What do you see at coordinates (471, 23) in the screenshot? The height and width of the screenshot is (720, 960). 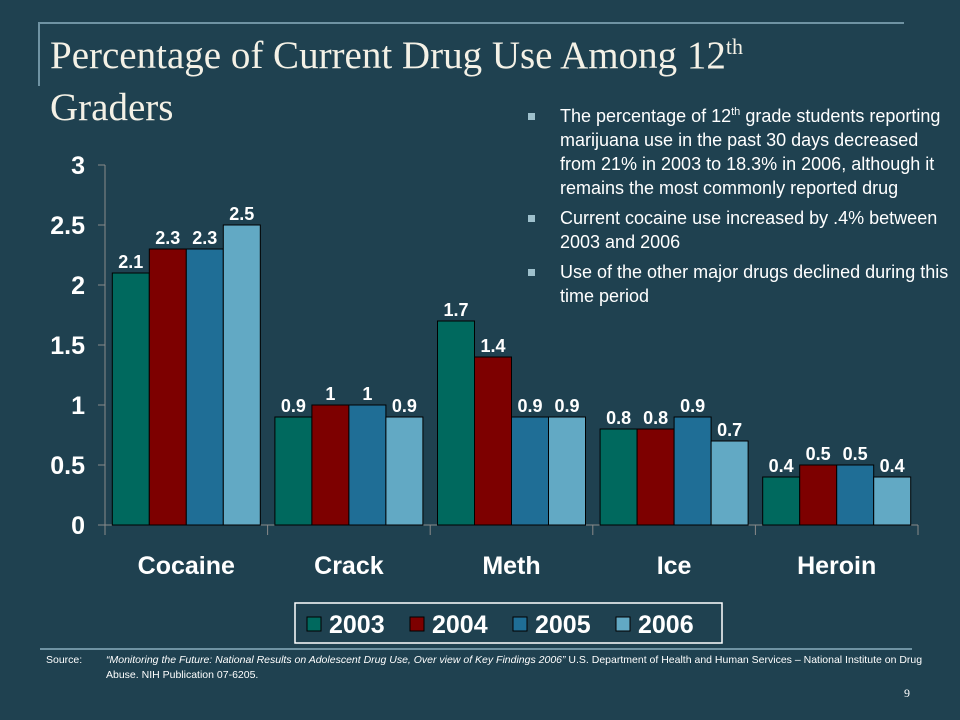 I see `title-top-rule` at bounding box center [471, 23].